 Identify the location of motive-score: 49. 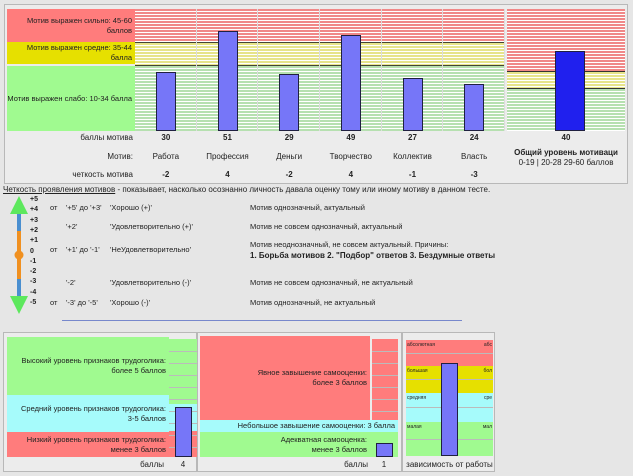
(351, 137).